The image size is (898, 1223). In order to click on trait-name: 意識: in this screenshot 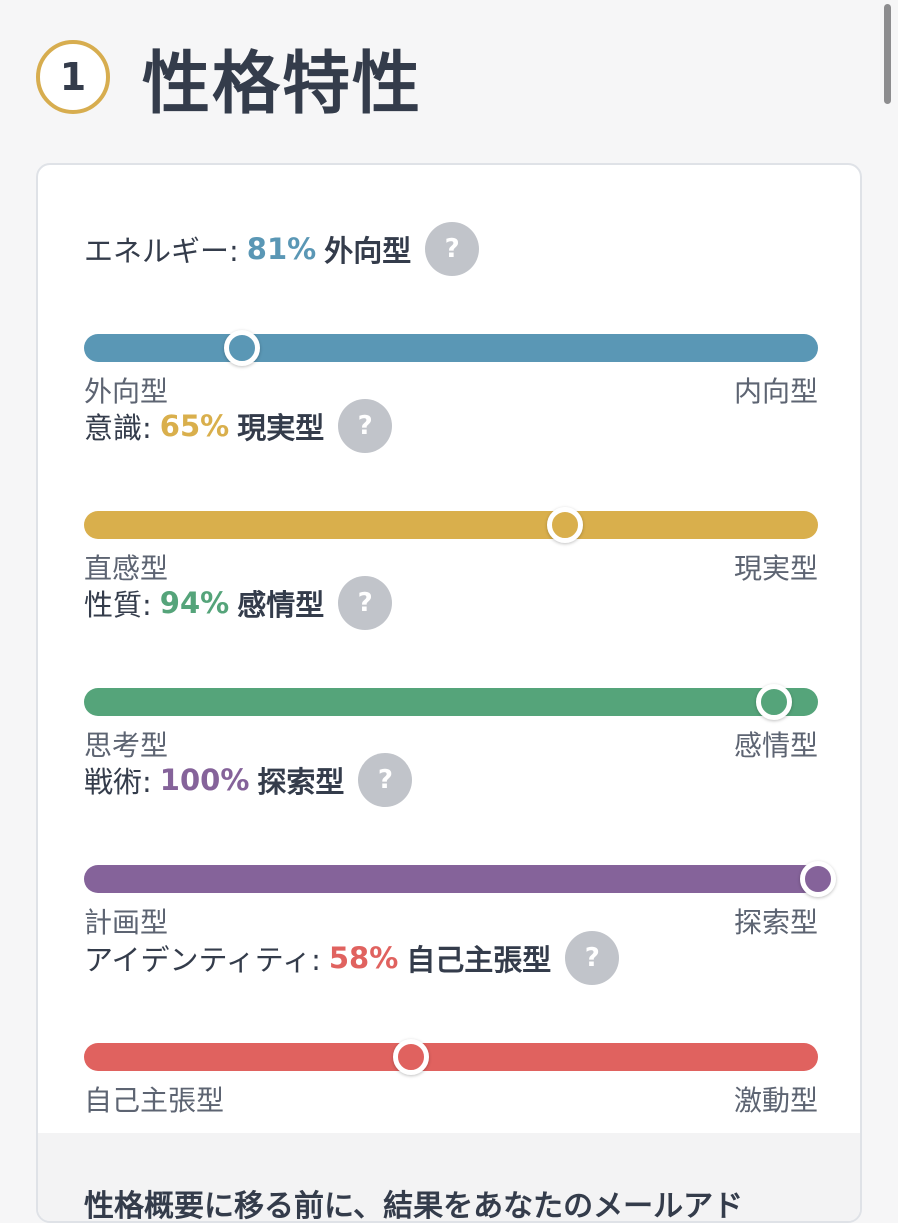, I will do `click(118, 428)`.